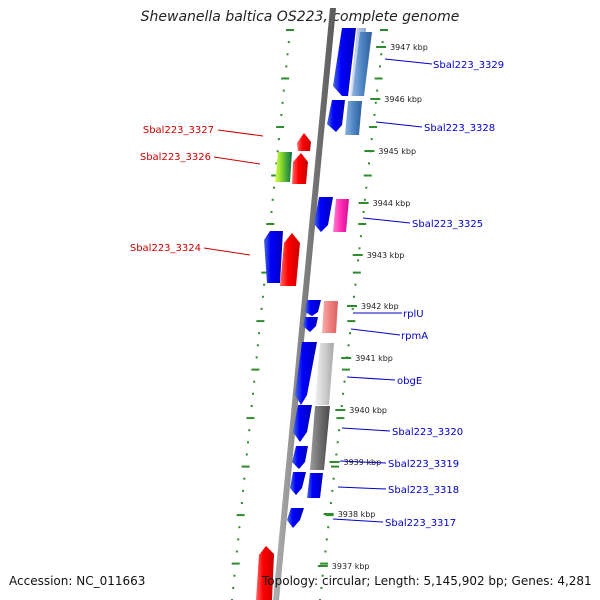 This screenshot has height=600, width=600. I want to click on topology-label: Topology:, so click(290, 581).